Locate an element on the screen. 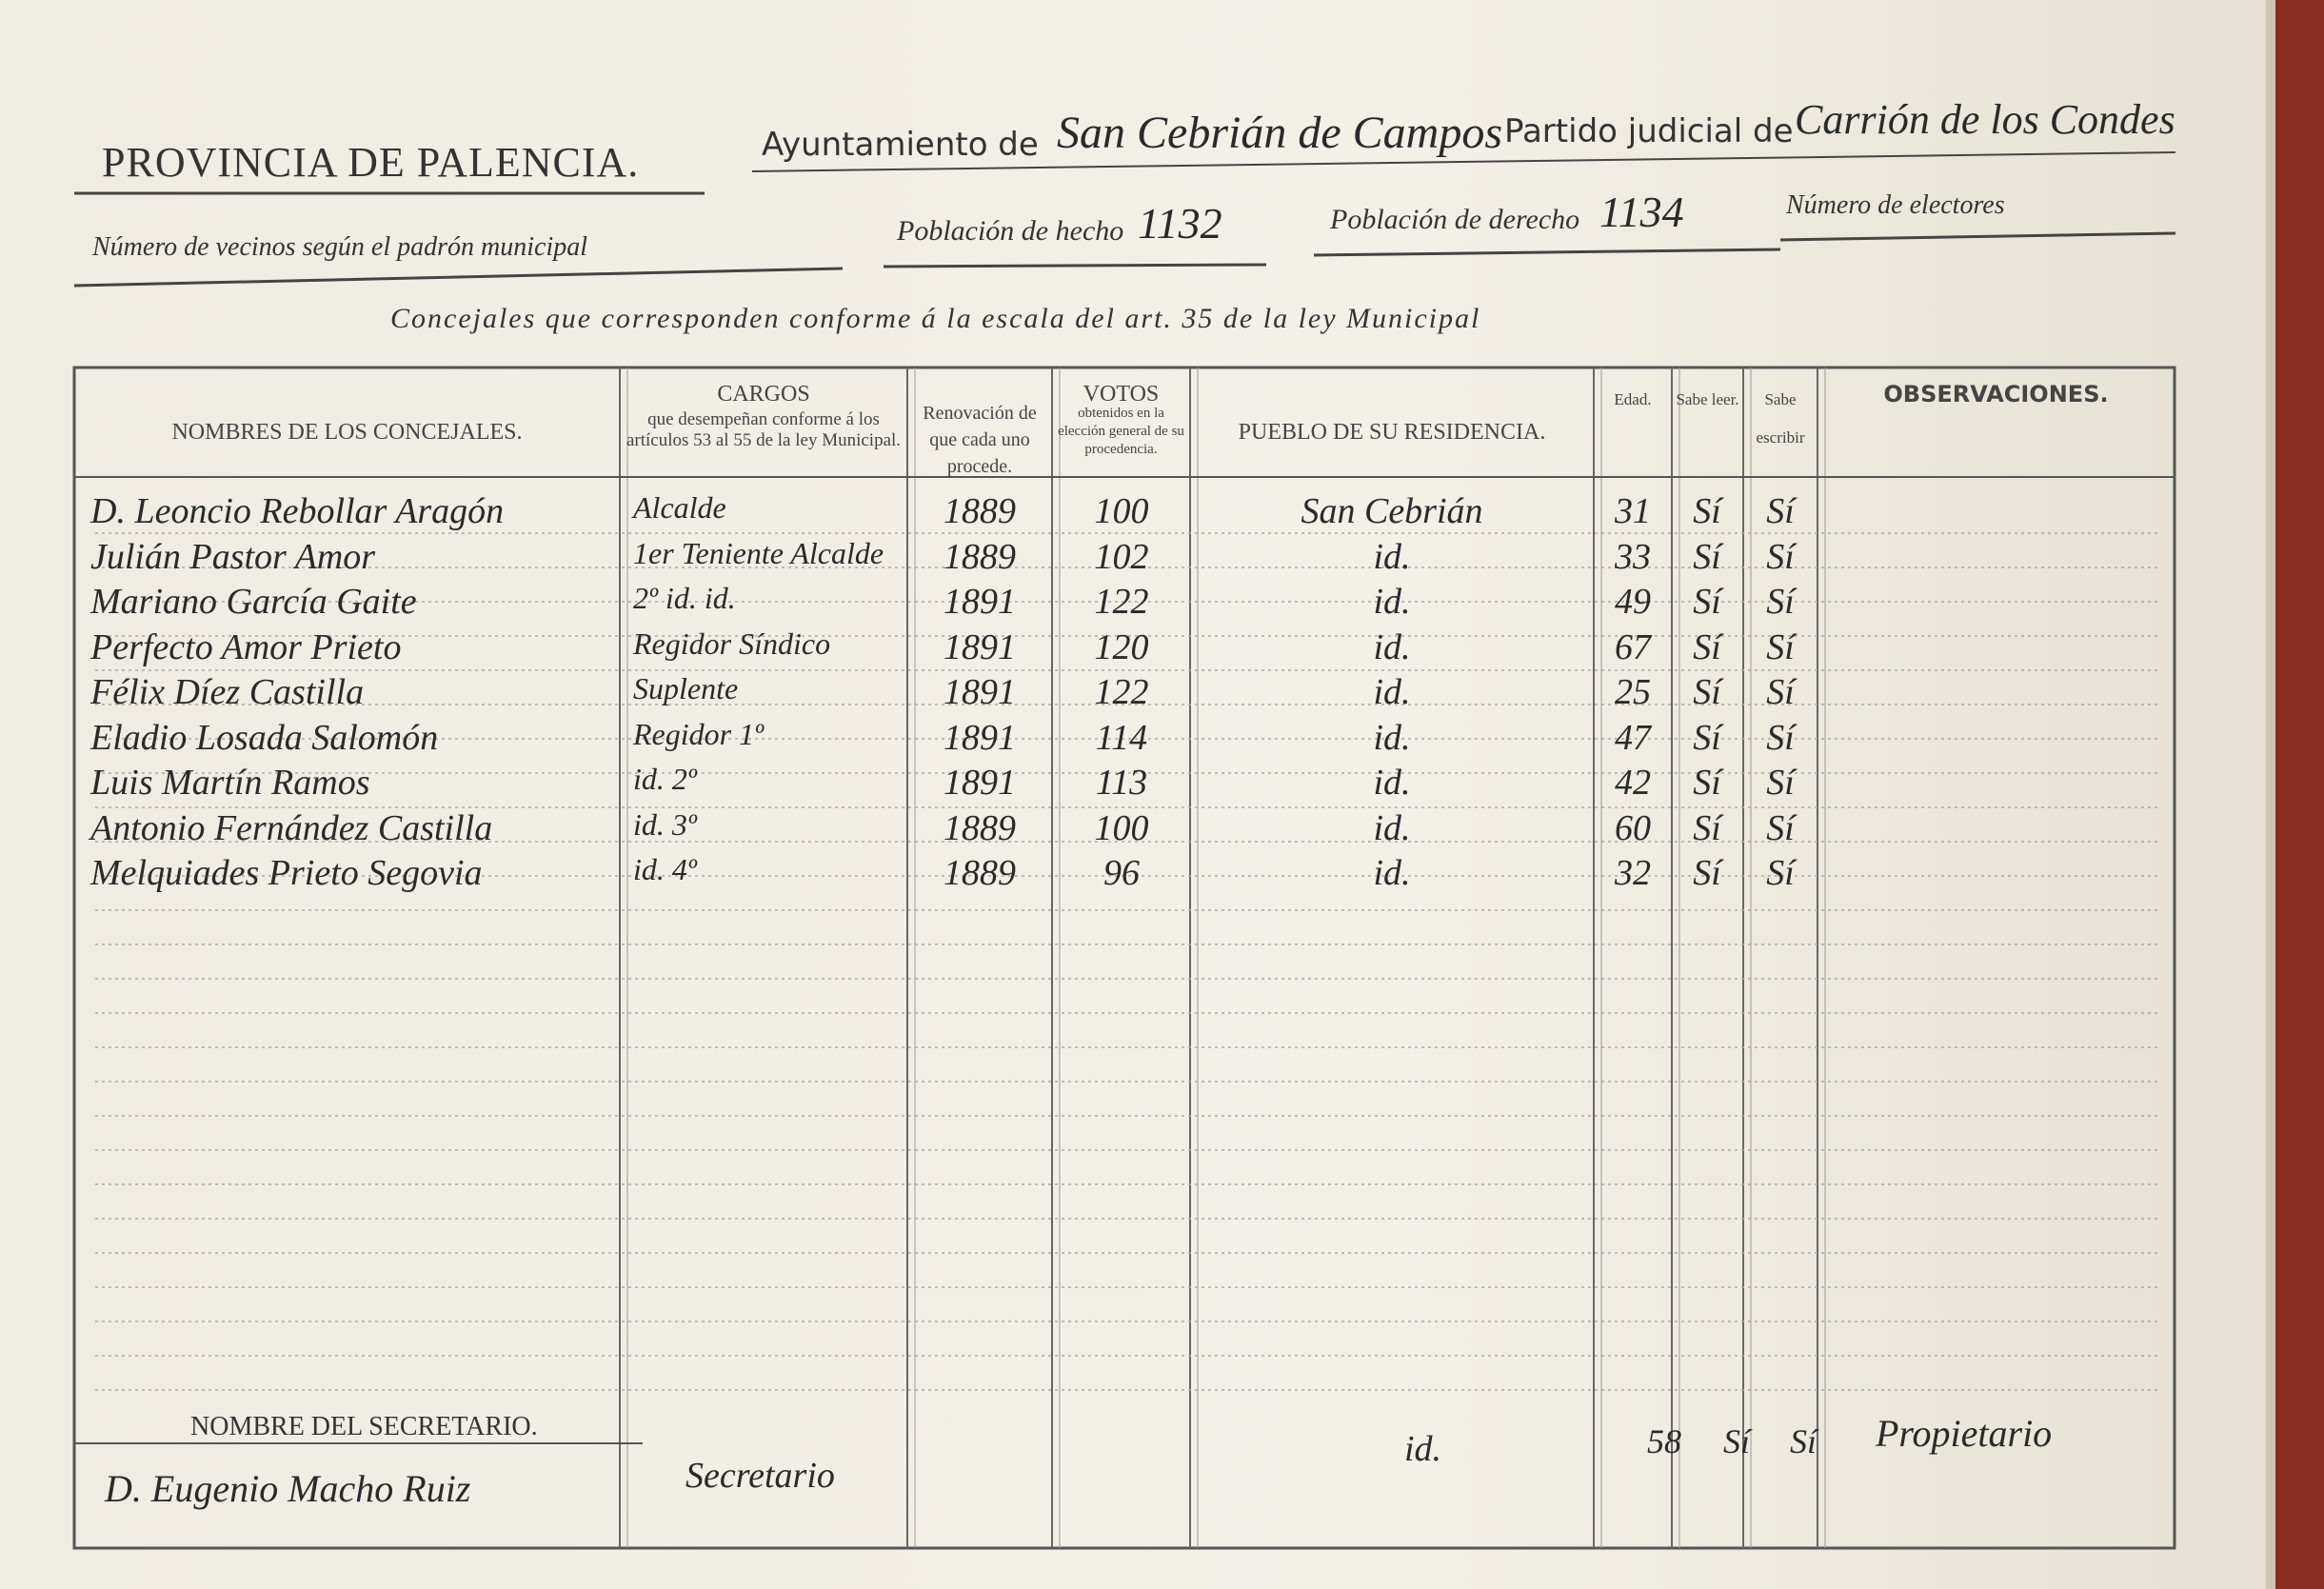 This screenshot has height=1589, width=2324. hecho: 1132 is located at coordinates (1180, 224).